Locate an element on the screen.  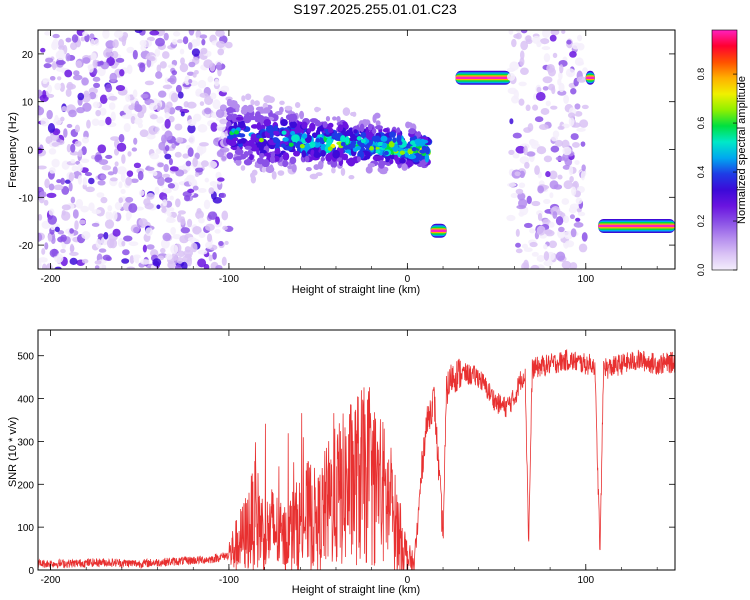
y-tick-label: 400 is located at coordinates (25, 400).